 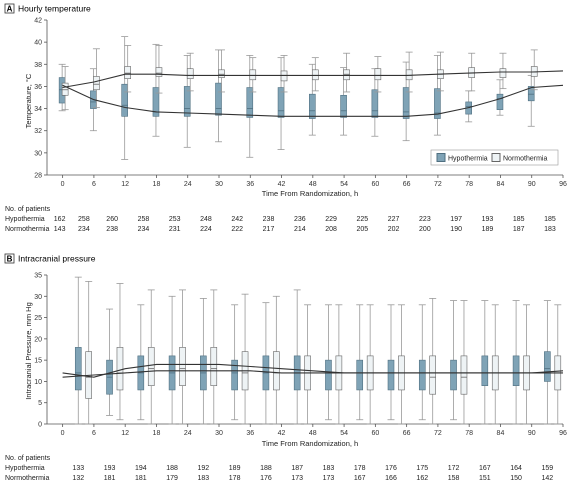 I want to click on panel-b-count-normothermia: 183, so click(x=204, y=478).